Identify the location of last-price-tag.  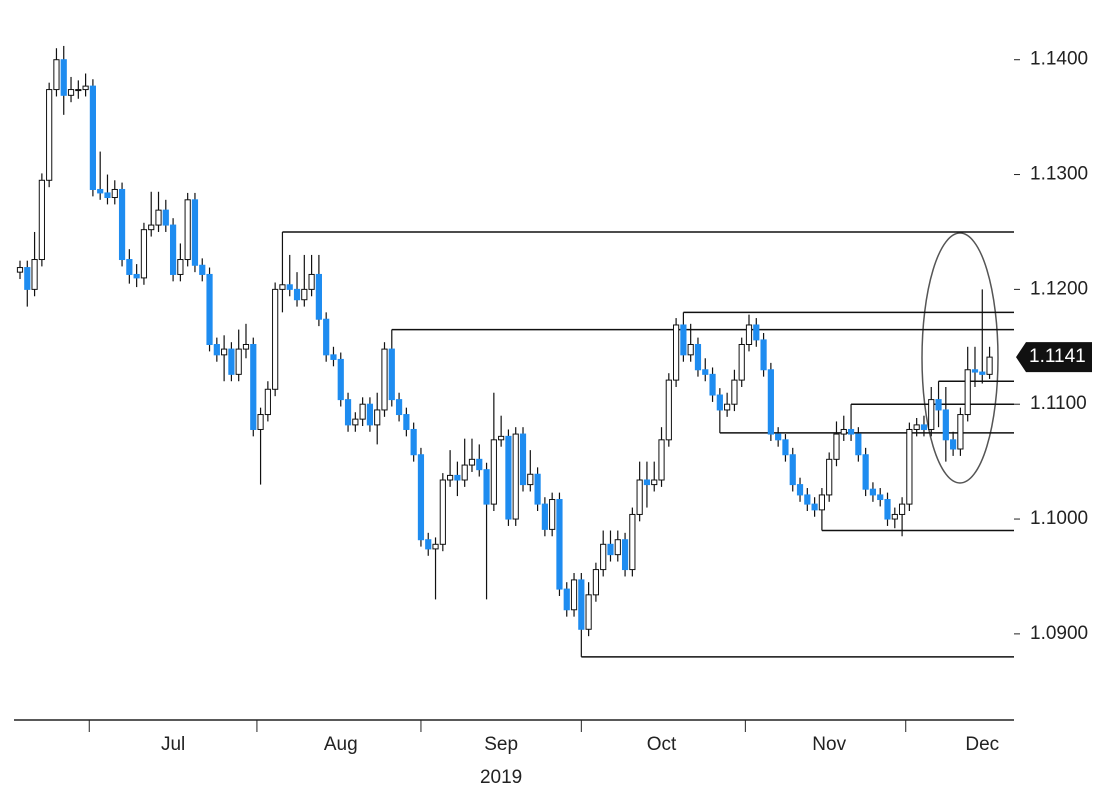
(1054, 357).